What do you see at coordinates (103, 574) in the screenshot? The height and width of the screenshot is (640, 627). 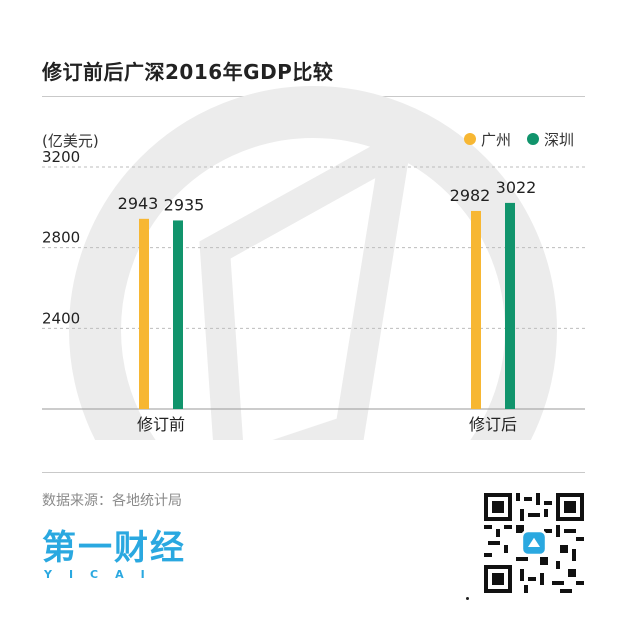 I see `logo-subtext: YICAI` at bounding box center [103, 574].